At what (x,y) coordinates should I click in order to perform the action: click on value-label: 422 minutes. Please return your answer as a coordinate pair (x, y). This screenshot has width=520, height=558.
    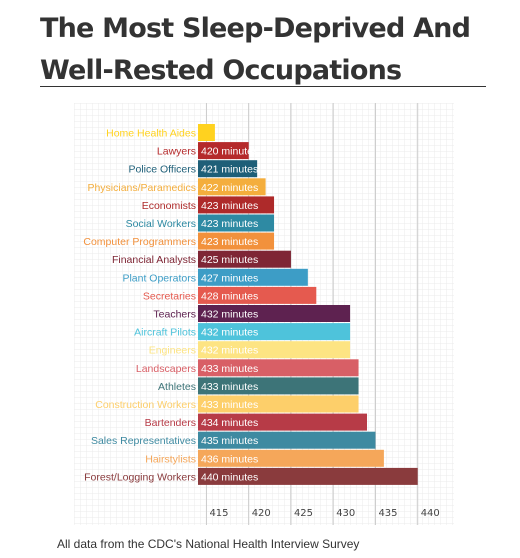
    Looking at the image, I should click on (229, 188).